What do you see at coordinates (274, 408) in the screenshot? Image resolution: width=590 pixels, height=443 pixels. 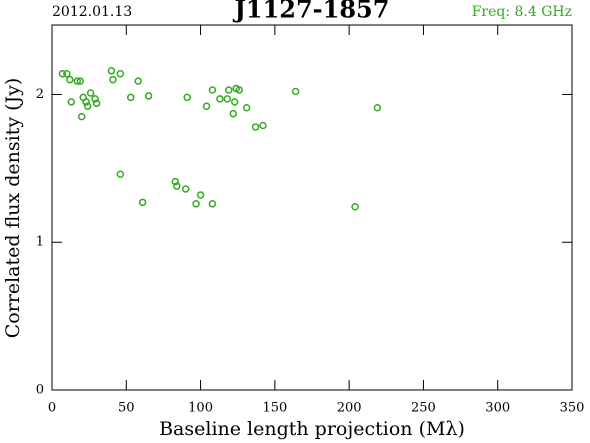 I see `x-tick-label: 150` at bounding box center [274, 408].